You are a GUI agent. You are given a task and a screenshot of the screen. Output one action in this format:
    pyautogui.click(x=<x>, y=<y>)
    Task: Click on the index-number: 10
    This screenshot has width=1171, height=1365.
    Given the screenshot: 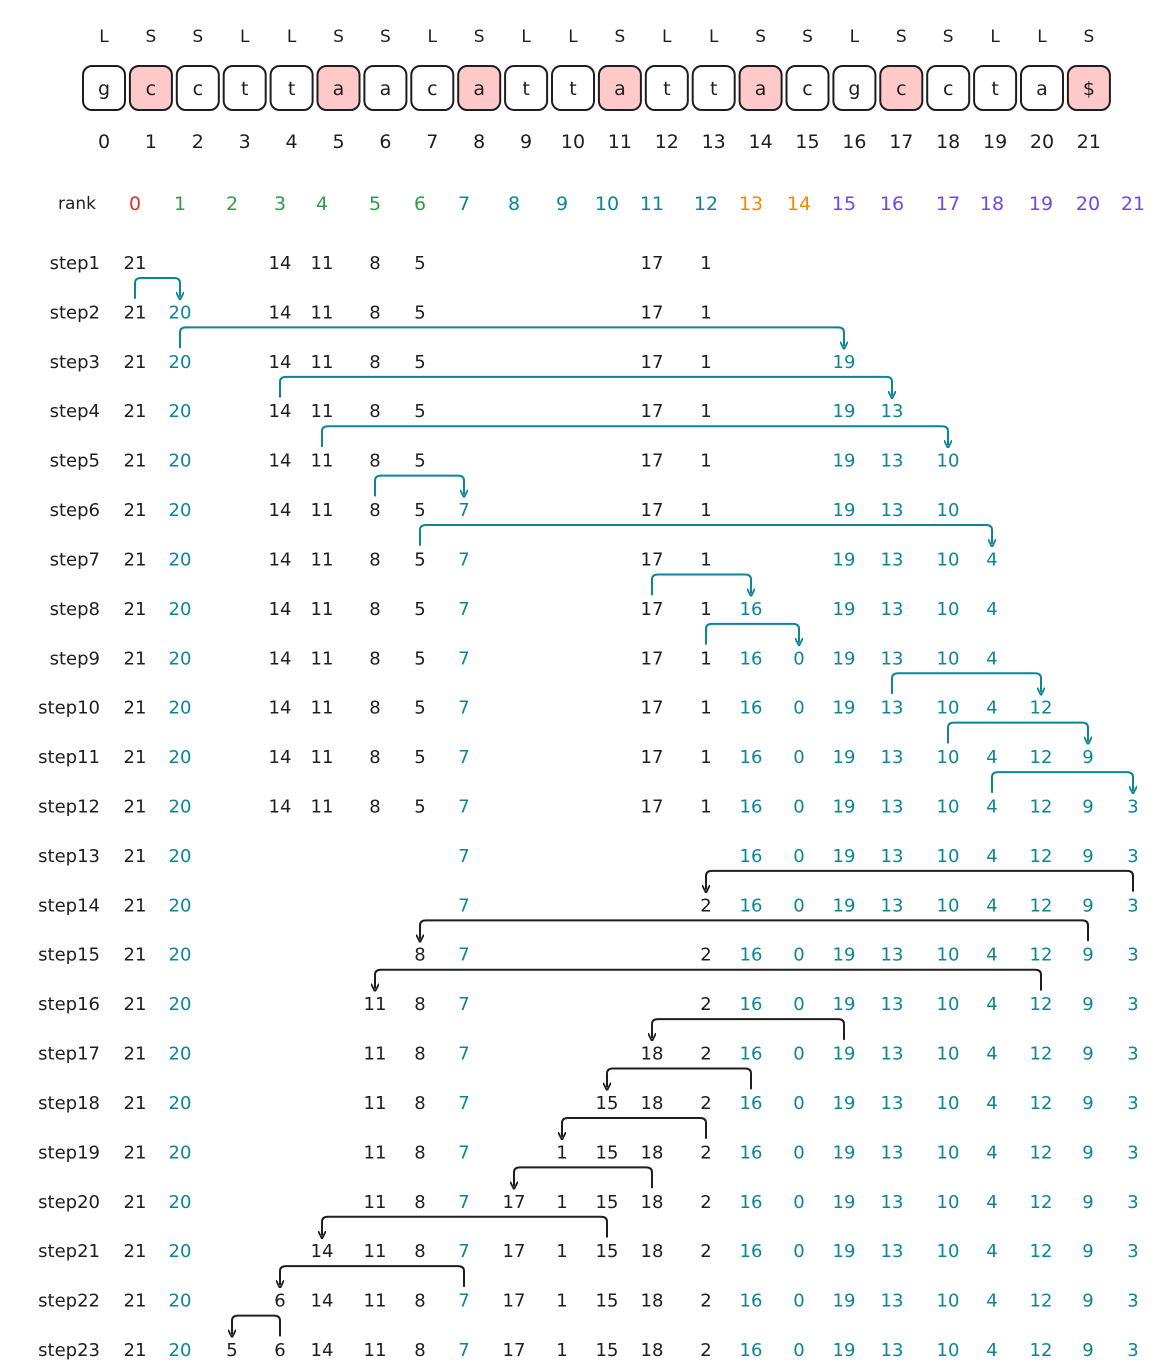 What is the action you would take?
    pyautogui.click(x=573, y=142)
    